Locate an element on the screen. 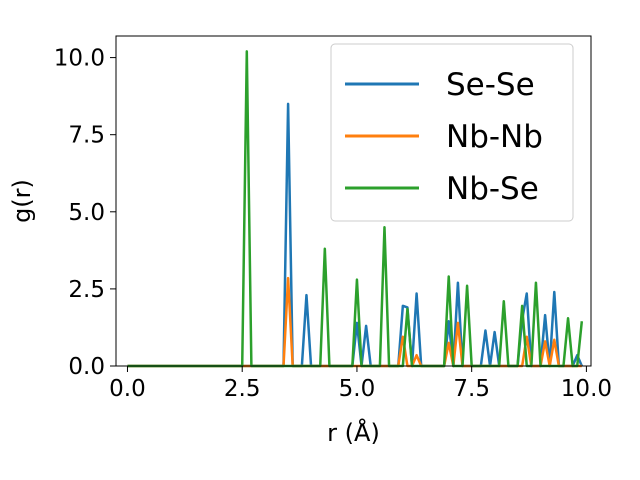 The width and height of the screenshot is (640, 480). legend: Se-Se Nb-Nb Nb-Se is located at coordinates (452, 132).